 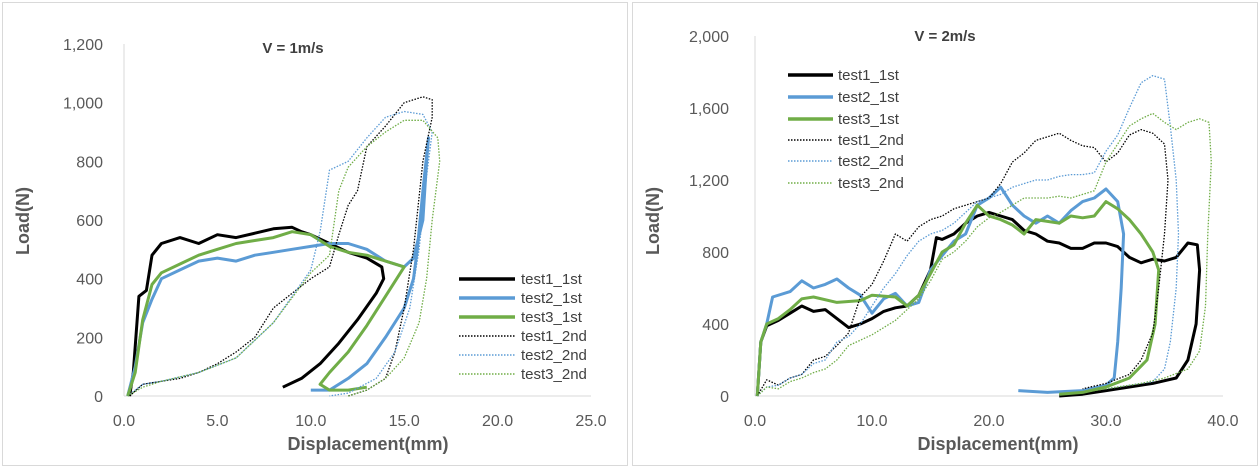 I want to click on series-line-test3_2nd, so click(x=284, y=258).